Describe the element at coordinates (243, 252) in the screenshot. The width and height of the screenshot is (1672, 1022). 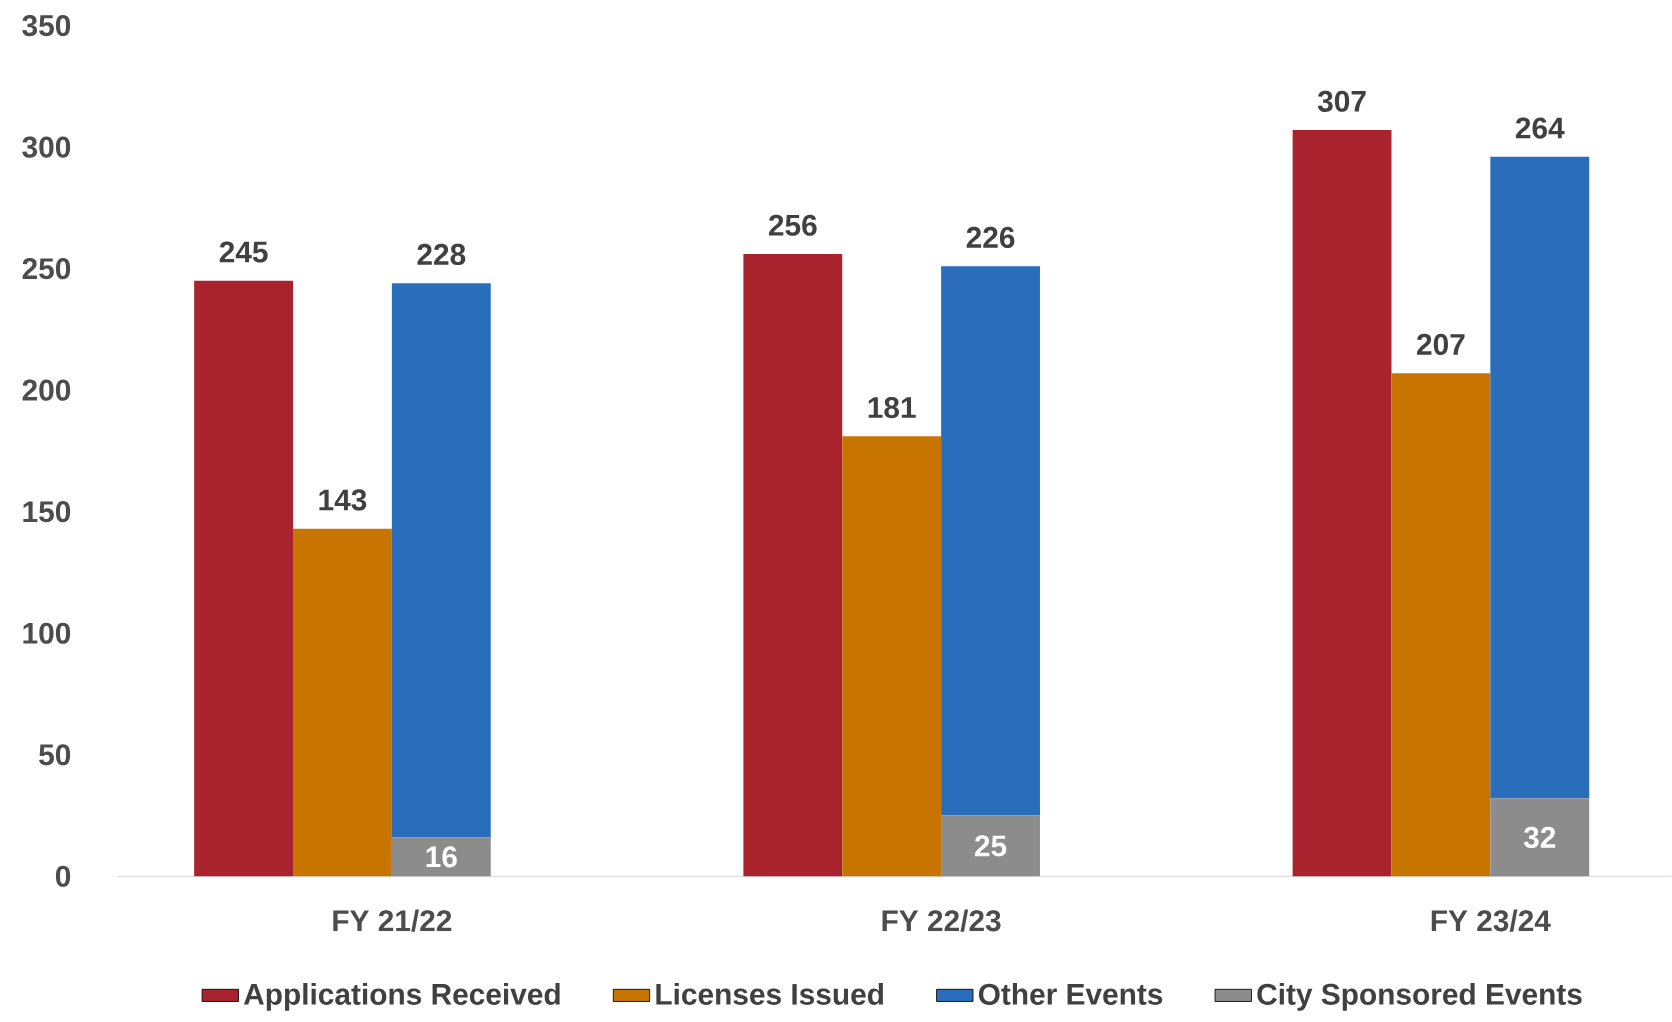
I see `data-label: 245` at that location.